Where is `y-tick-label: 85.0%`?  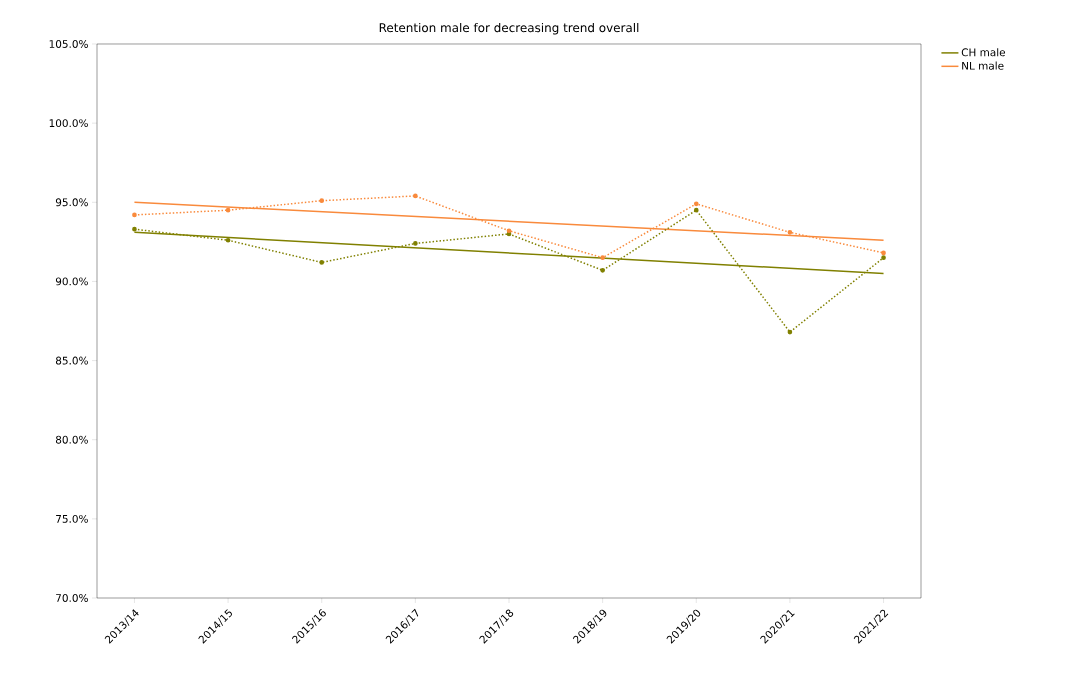
y-tick-label: 85.0% is located at coordinates (71, 360).